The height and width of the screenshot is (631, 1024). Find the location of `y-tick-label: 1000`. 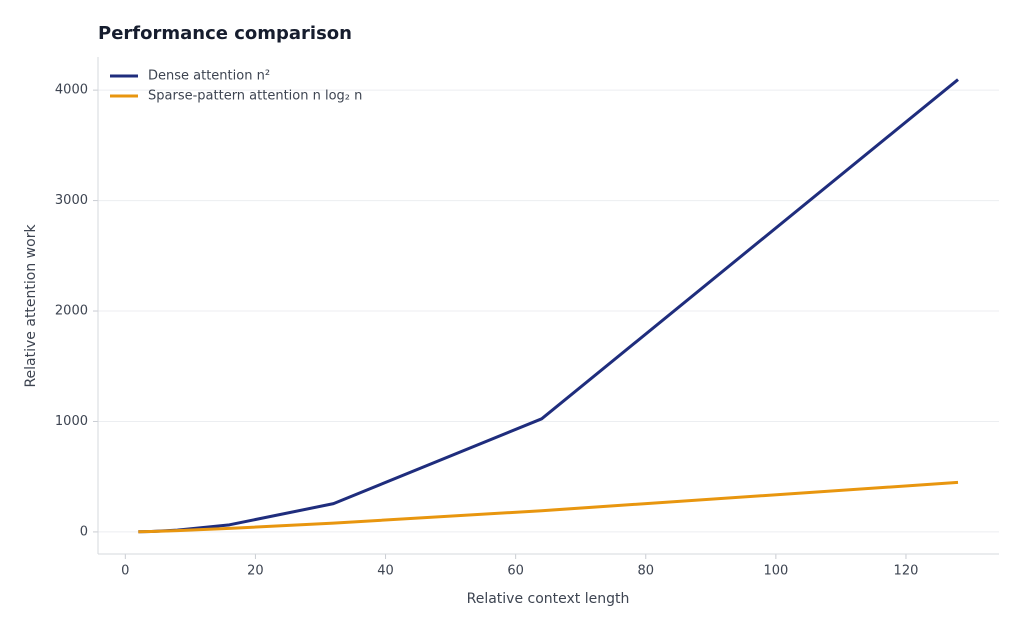

y-tick-label: 1000 is located at coordinates (71, 421).